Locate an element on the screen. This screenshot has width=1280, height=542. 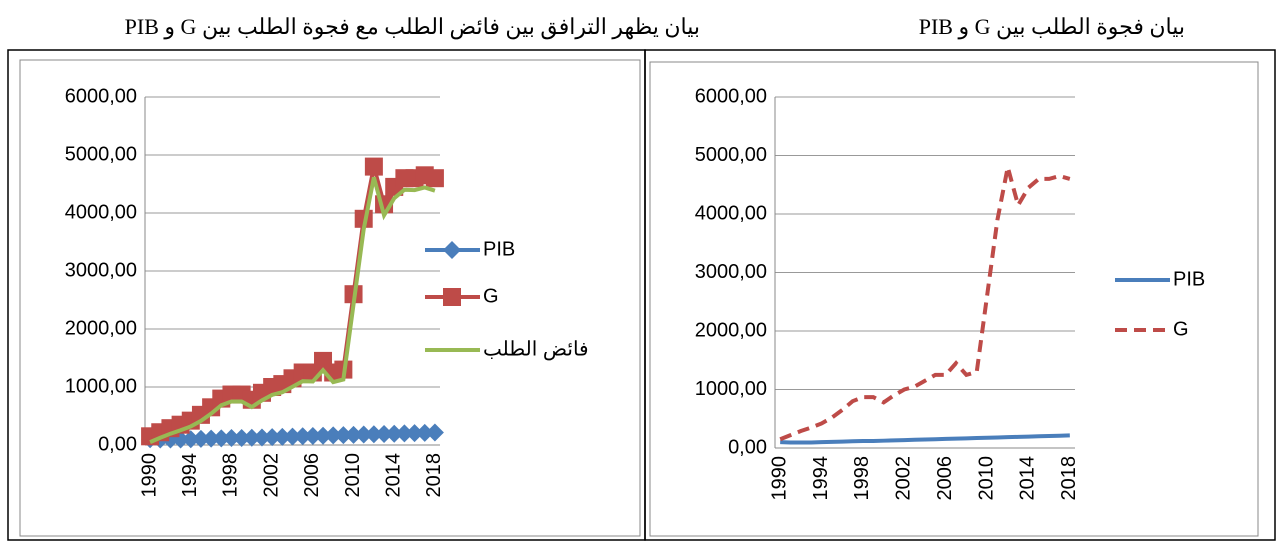
legend-label: فائض الطلب is located at coordinates (536, 349).